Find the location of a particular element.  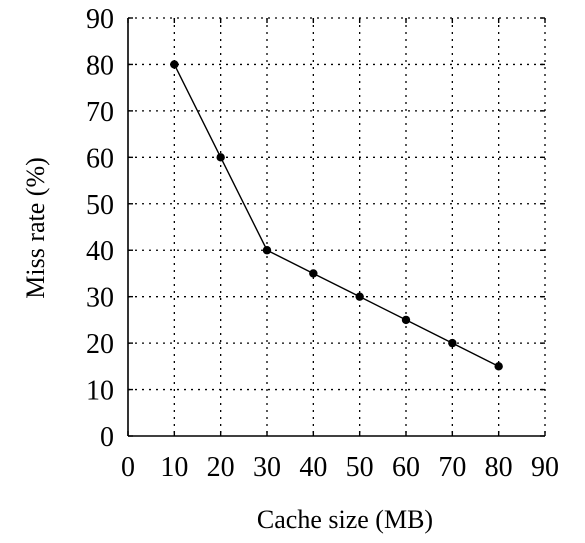

y-tick-label-90: 90 is located at coordinates (100, 19).